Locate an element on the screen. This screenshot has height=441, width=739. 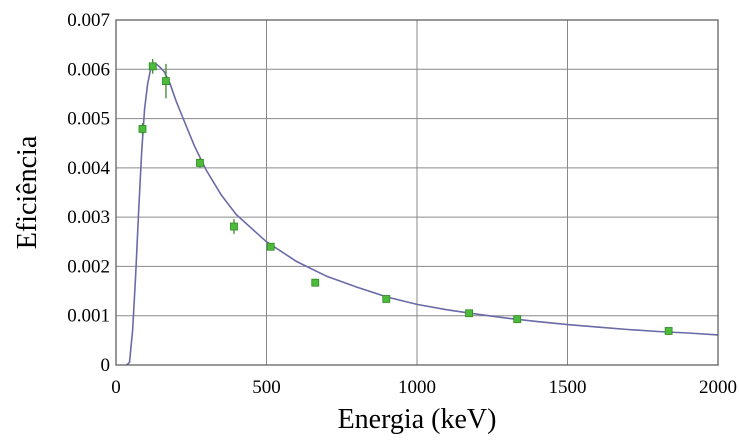
x-tick-label: 0 is located at coordinates (116, 387).